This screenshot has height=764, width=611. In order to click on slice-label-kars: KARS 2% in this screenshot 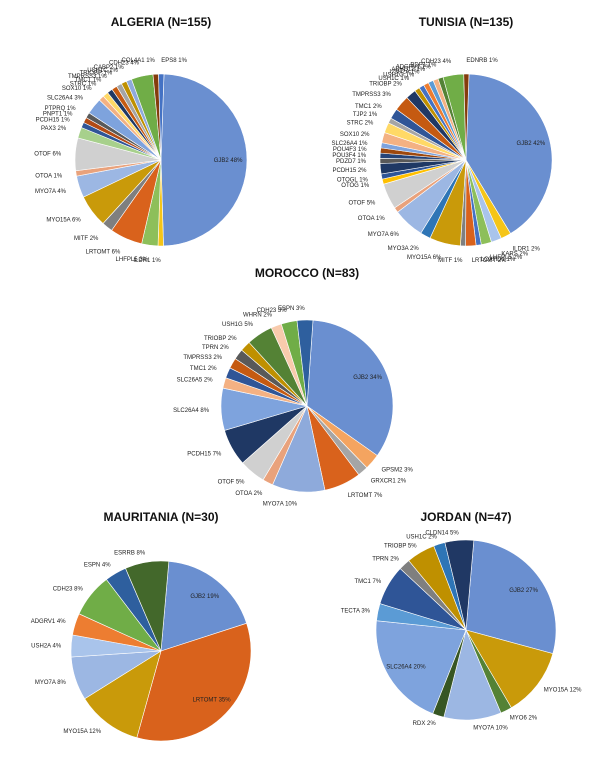, I will do `click(514, 255)`.